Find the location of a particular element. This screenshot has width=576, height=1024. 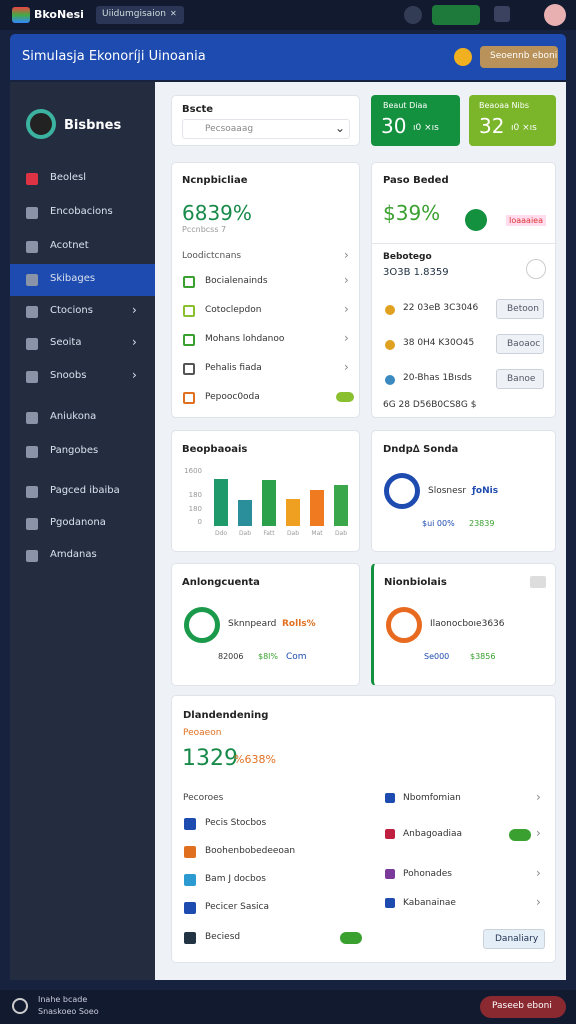

brand: BkoNesi is located at coordinates (59, 14).